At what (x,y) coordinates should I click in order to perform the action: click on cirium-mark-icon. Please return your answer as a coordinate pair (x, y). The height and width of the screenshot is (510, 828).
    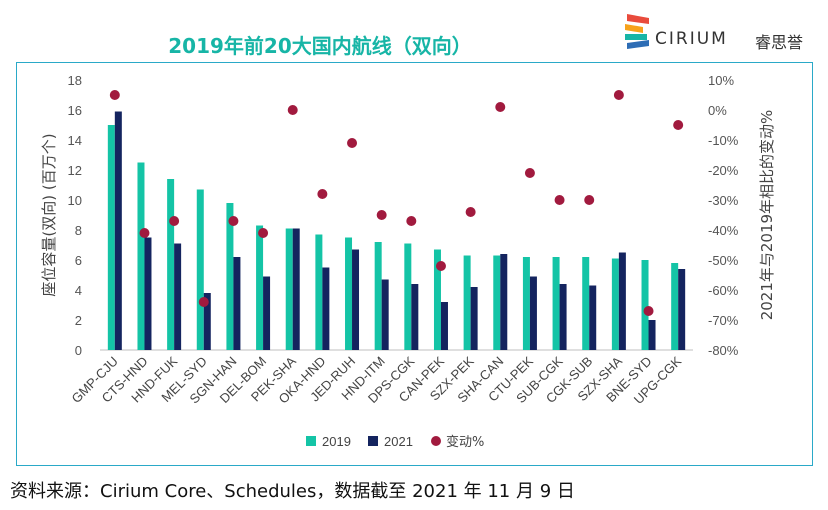
    Looking at the image, I should click on (637, 31).